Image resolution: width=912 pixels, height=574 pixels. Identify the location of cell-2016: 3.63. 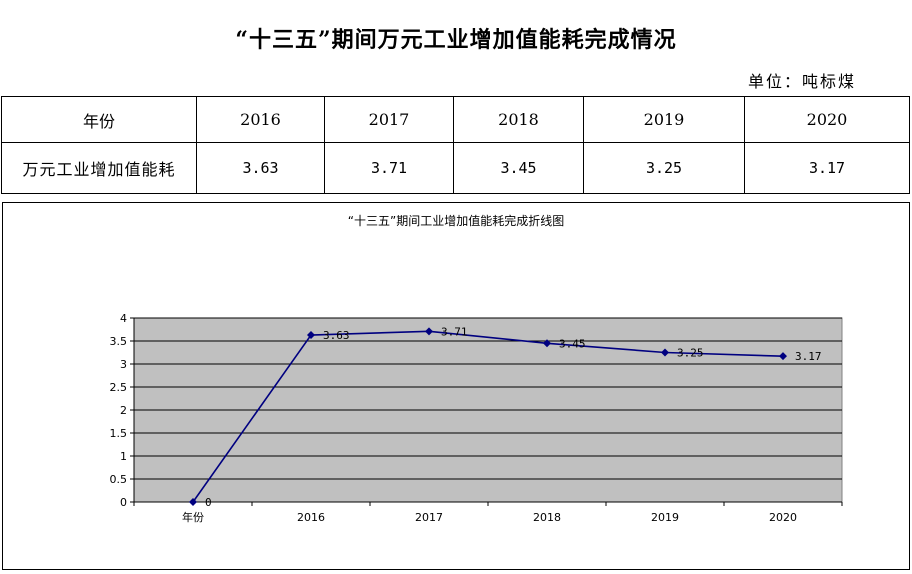
(260, 168).